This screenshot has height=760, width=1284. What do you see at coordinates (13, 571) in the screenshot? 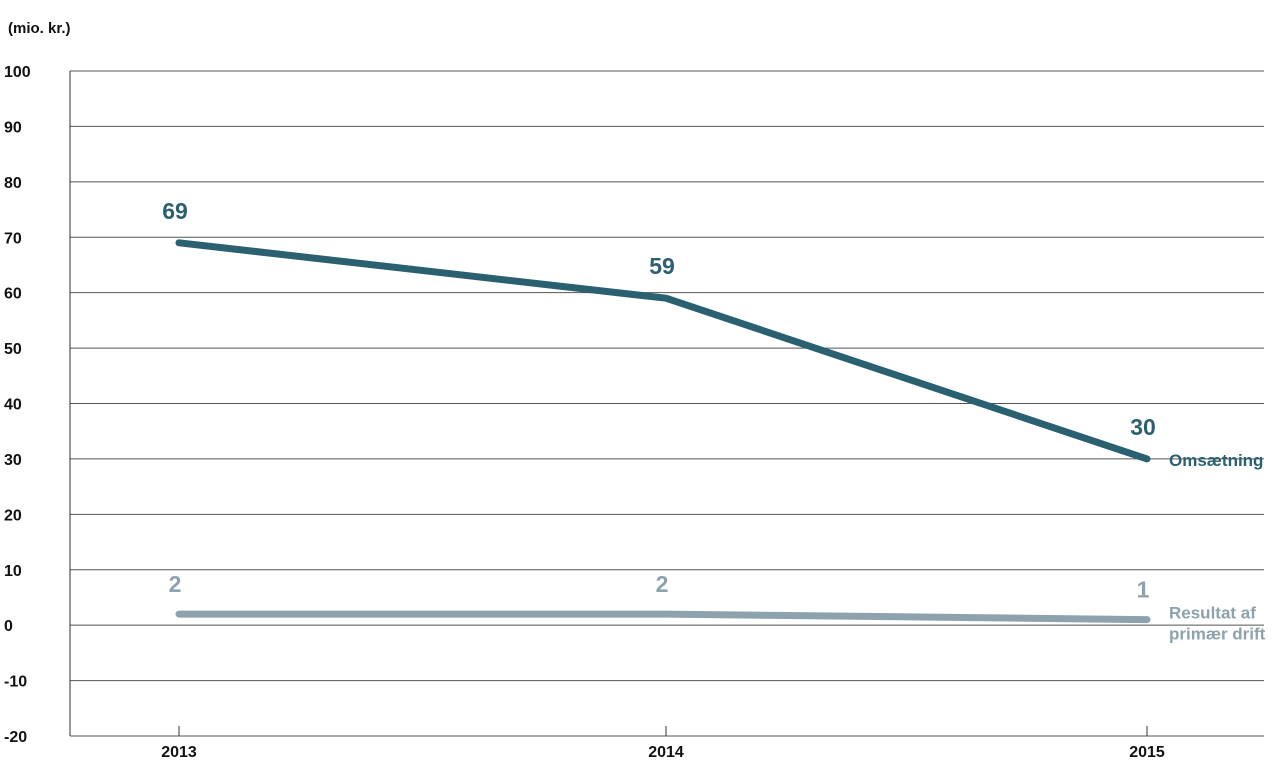
I see `y-tick-label: 10` at bounding box center [13, 571].